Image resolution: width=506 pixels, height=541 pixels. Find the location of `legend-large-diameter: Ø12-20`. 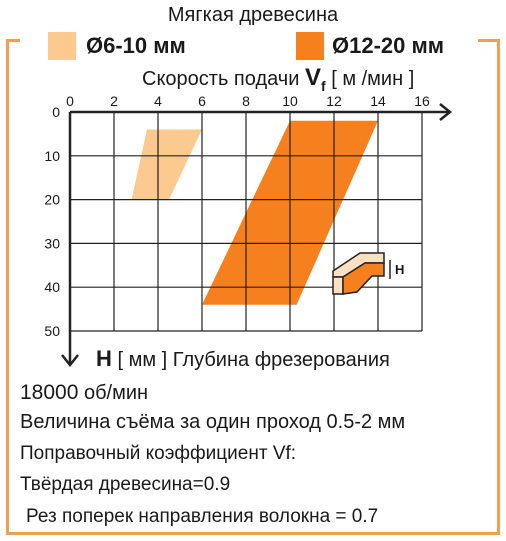

legend-large-diameter: Ø12-20 is located at coordinates (369, 45).